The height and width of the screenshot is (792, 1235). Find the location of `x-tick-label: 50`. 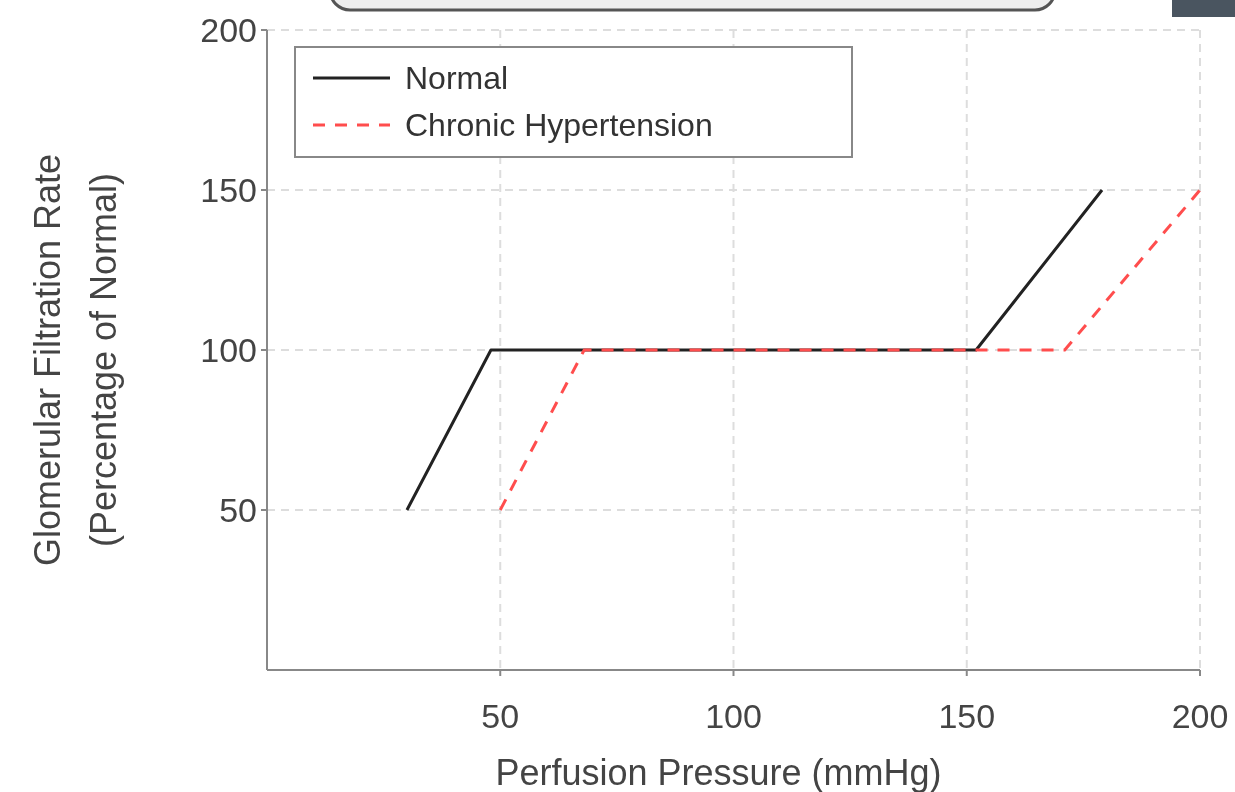

x-tick-label: 50 is located at coordinates (500, 716).